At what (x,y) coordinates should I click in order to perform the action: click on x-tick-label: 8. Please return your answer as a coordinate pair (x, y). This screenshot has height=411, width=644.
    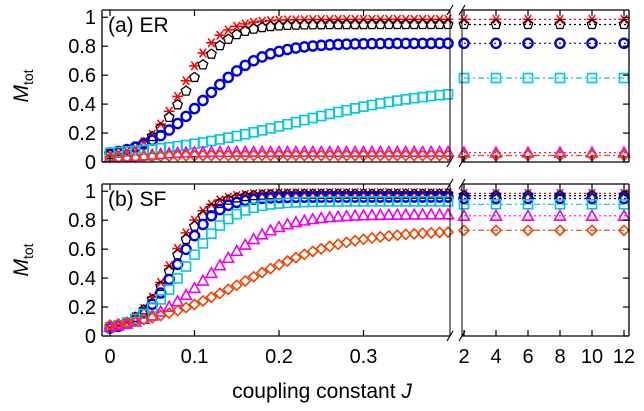
    Looking at the image, I should click on (559, 357).